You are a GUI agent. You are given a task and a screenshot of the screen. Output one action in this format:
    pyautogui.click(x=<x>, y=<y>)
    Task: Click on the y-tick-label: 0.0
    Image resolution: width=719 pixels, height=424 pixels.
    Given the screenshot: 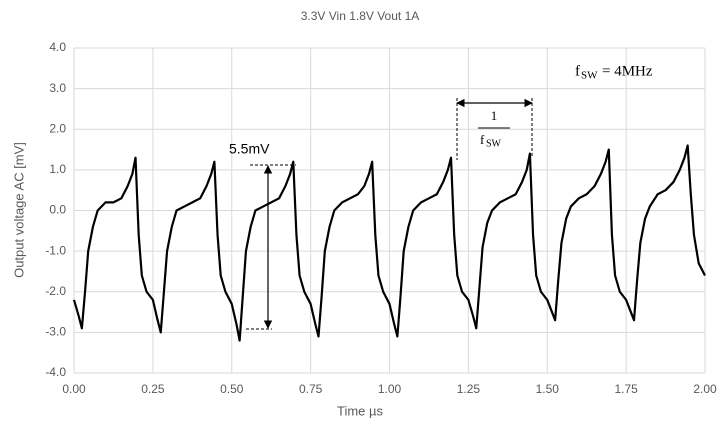 What is the action you would take?
    pyautogui.click(x=57, y=210)
    